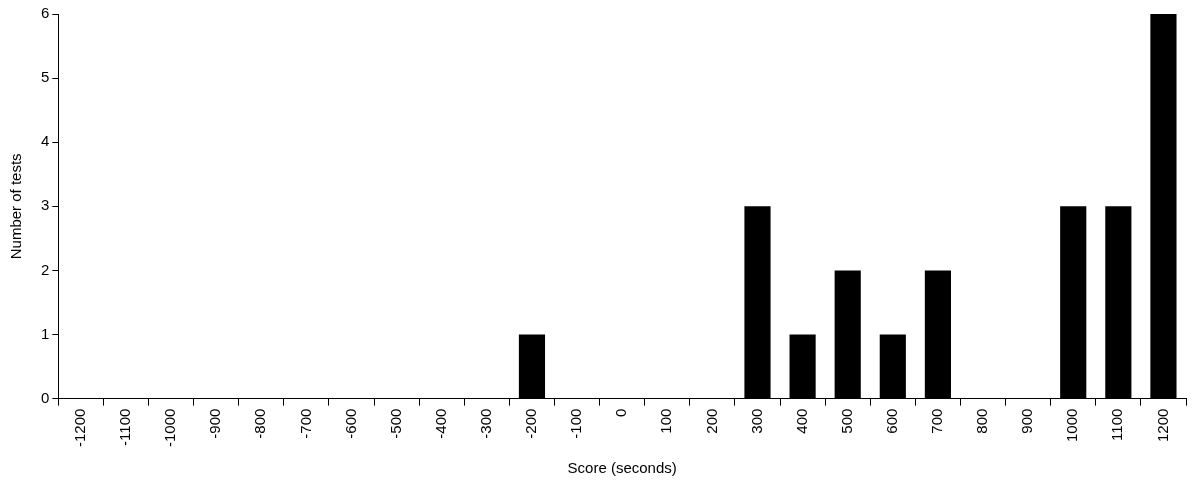 The height and width of the screenshot is (484, 1198). Describe the element at coordinates (485, 423) in the screenshot. I see `x-tick-label: -300` at that location.